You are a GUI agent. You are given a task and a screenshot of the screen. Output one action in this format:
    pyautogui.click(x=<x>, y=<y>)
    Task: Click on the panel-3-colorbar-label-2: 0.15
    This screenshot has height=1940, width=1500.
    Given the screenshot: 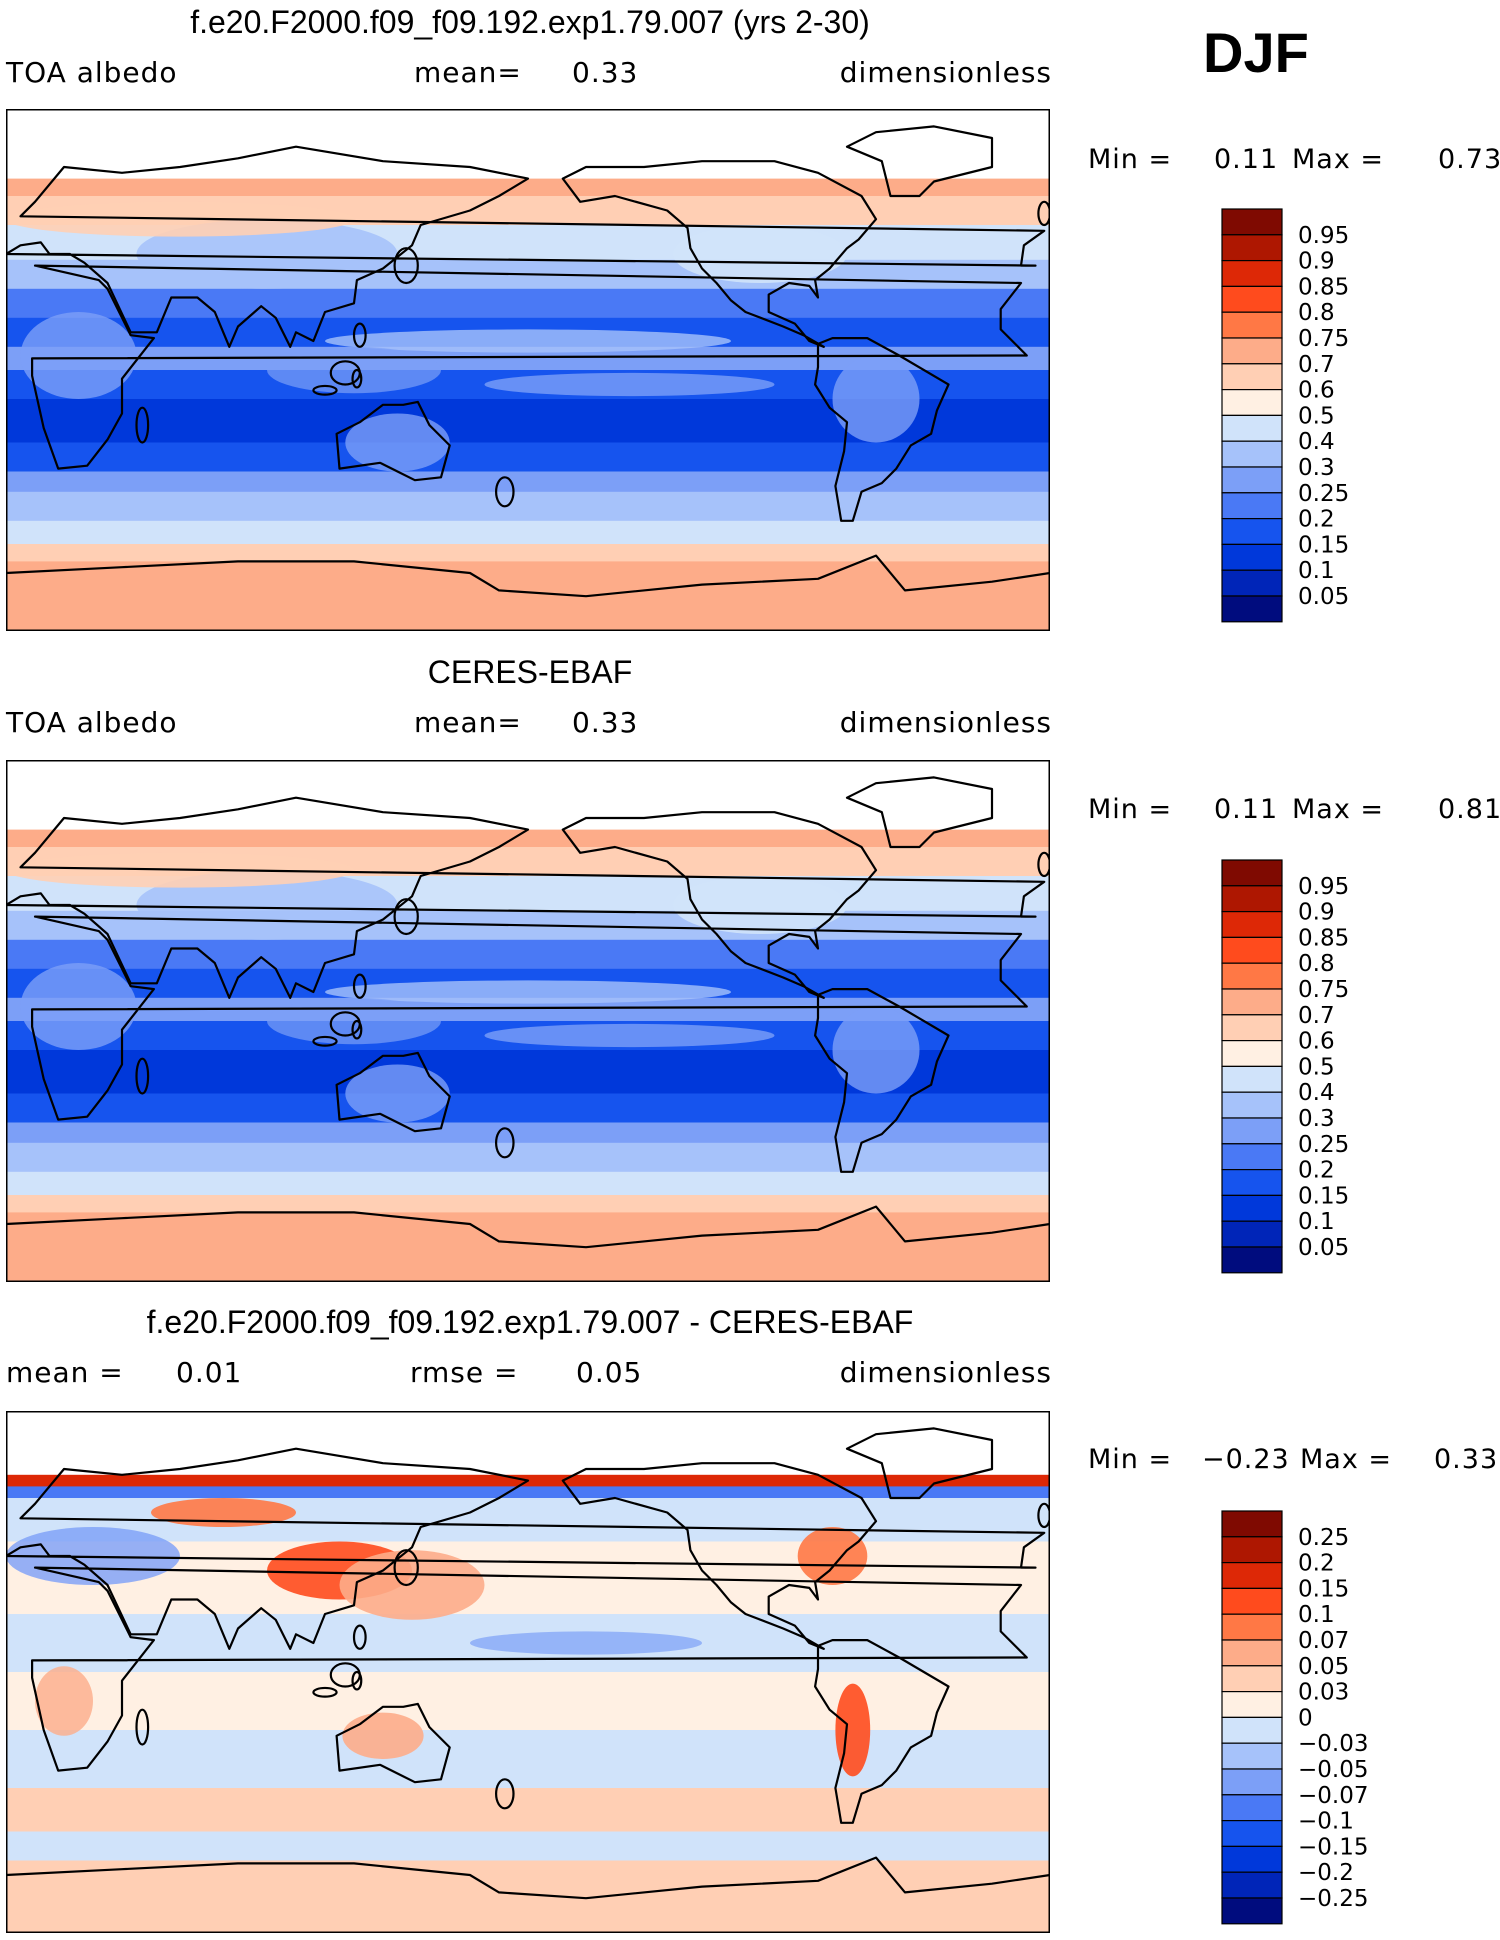 What is the action you would take?
    pyautogui.click(x=1323, y=1589)
    